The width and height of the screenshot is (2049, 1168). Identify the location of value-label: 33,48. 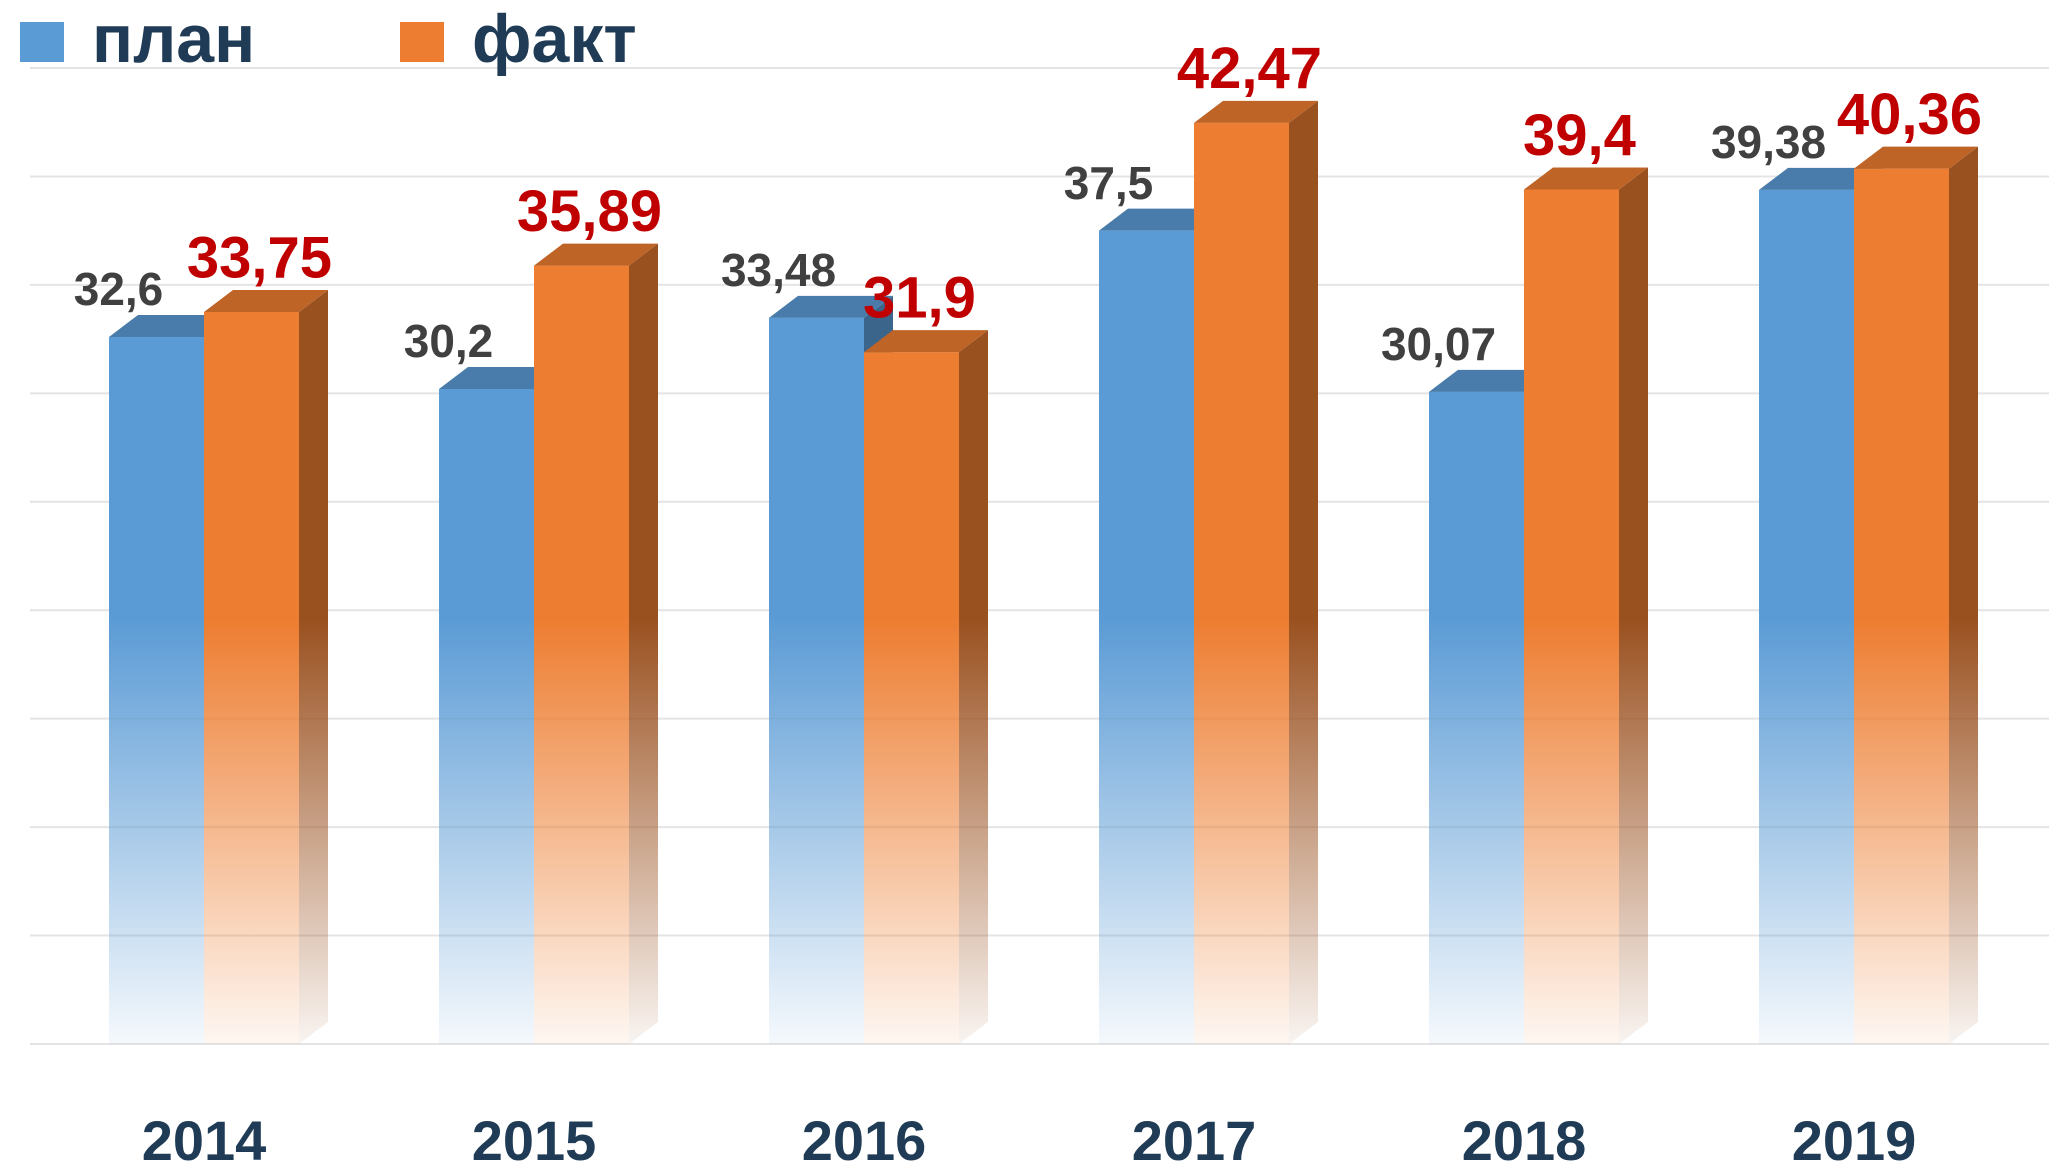
(778, 270).